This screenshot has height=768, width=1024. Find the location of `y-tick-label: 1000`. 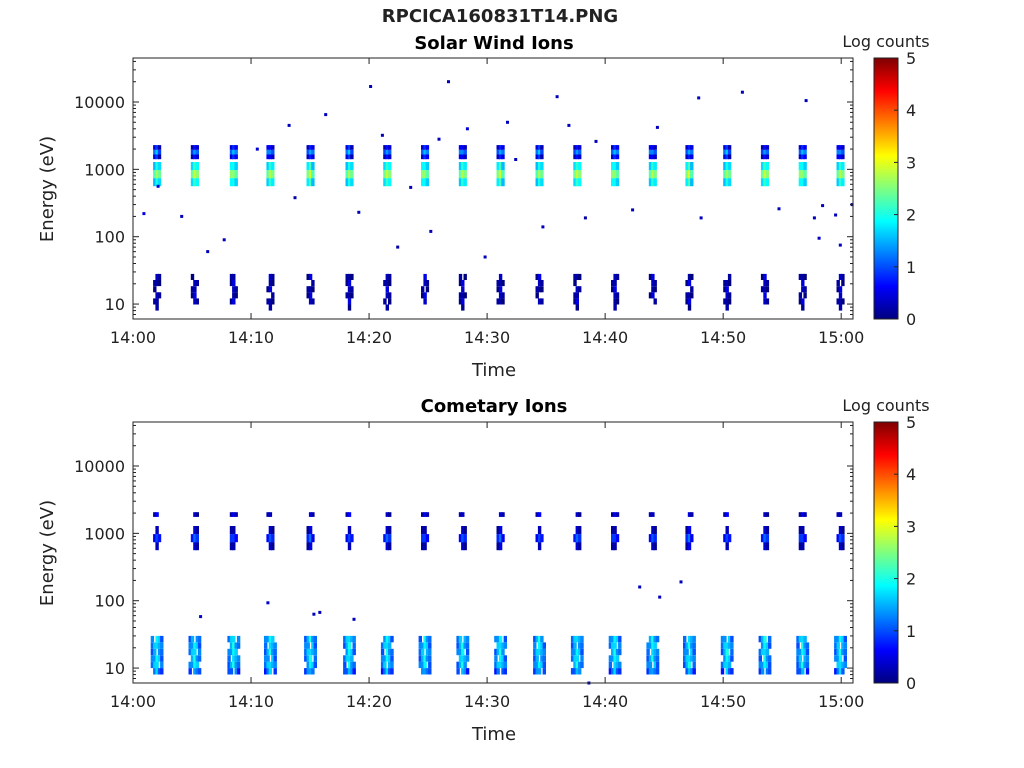

y-tick-label: 1000 is located at coordinates (104, 533).